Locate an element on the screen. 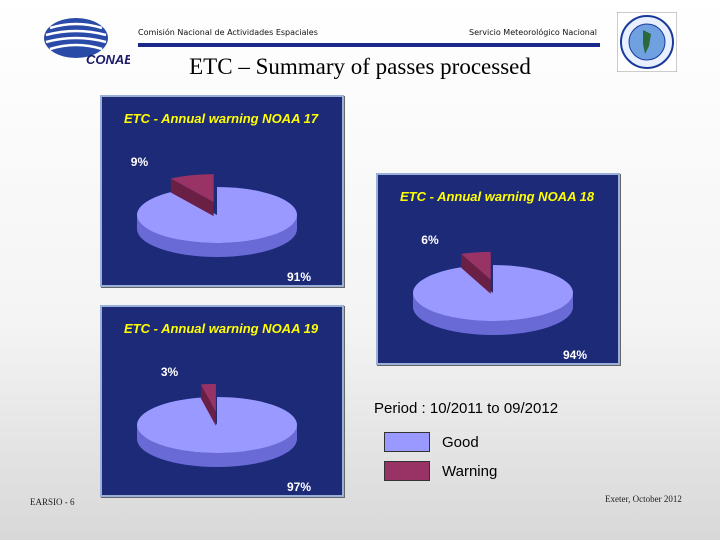  legend-label-warning: Warning is located at coordinates (470, 471).